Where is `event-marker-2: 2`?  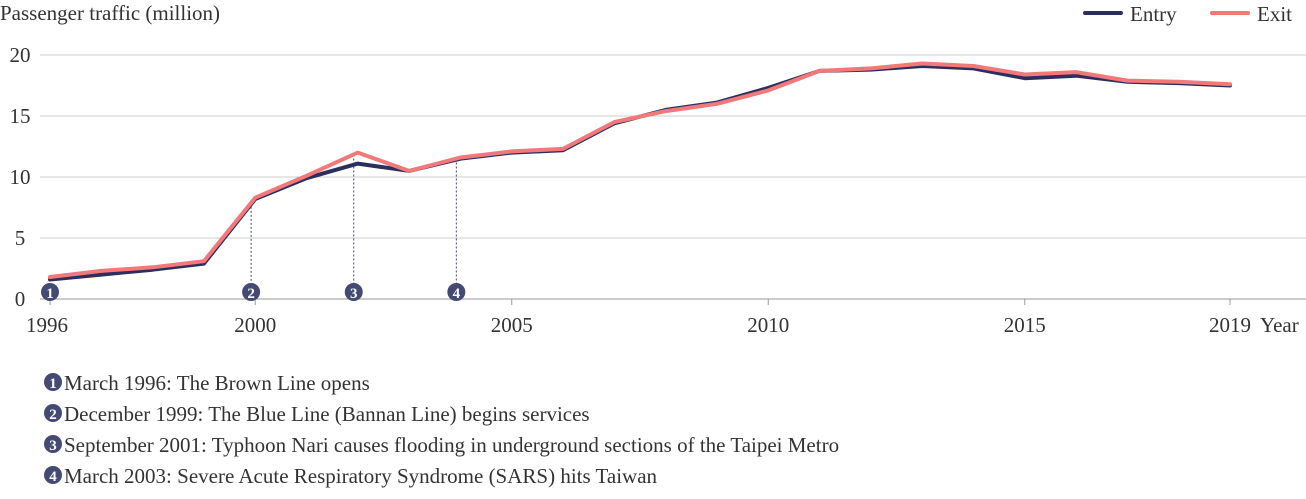
event-marker-2: 2 is located at coordinates (251, 292).